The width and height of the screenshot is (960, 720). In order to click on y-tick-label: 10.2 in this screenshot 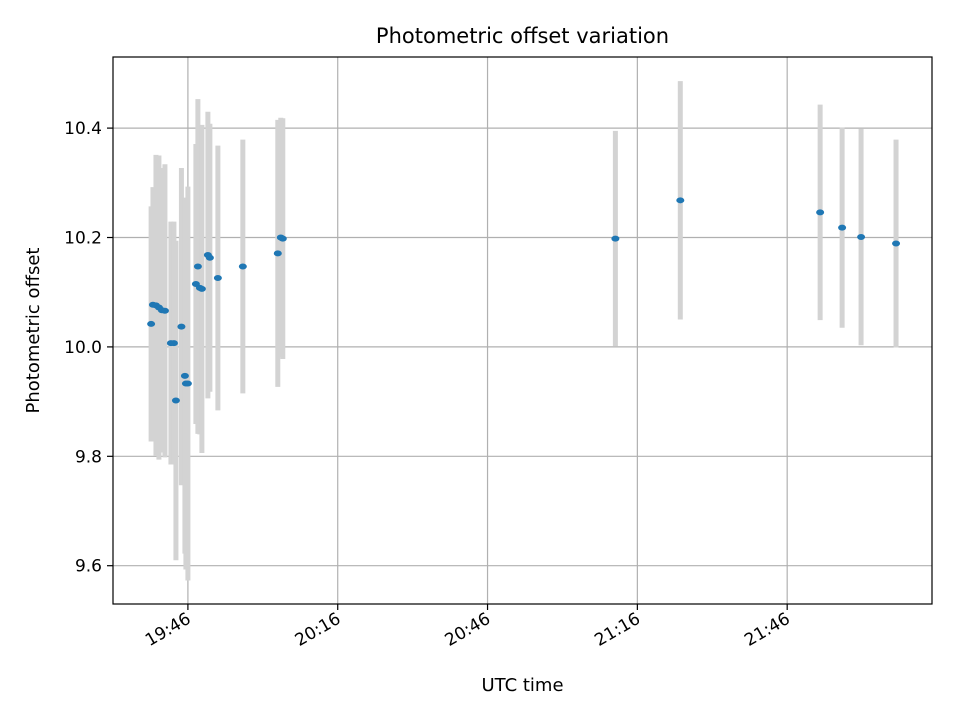, I will do `click(83, 239)`.